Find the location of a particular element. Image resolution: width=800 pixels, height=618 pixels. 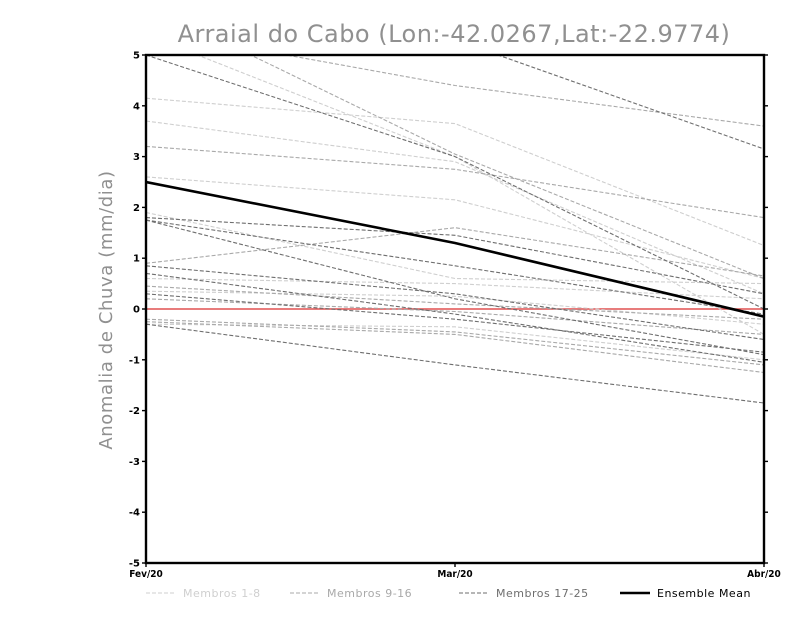

x-tick-label: Abr/20 is located at coordinates (764, 574).